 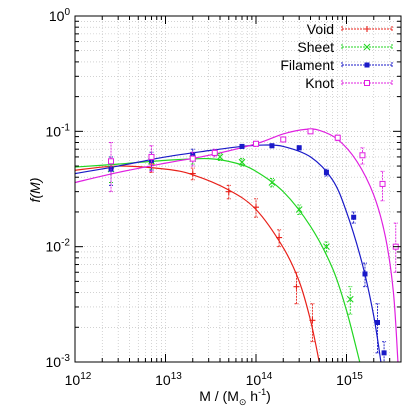 What do you see at coordinates (367, 29) in the screenshot?
I see `legend-marker-void` at bounding box center [367, 29].